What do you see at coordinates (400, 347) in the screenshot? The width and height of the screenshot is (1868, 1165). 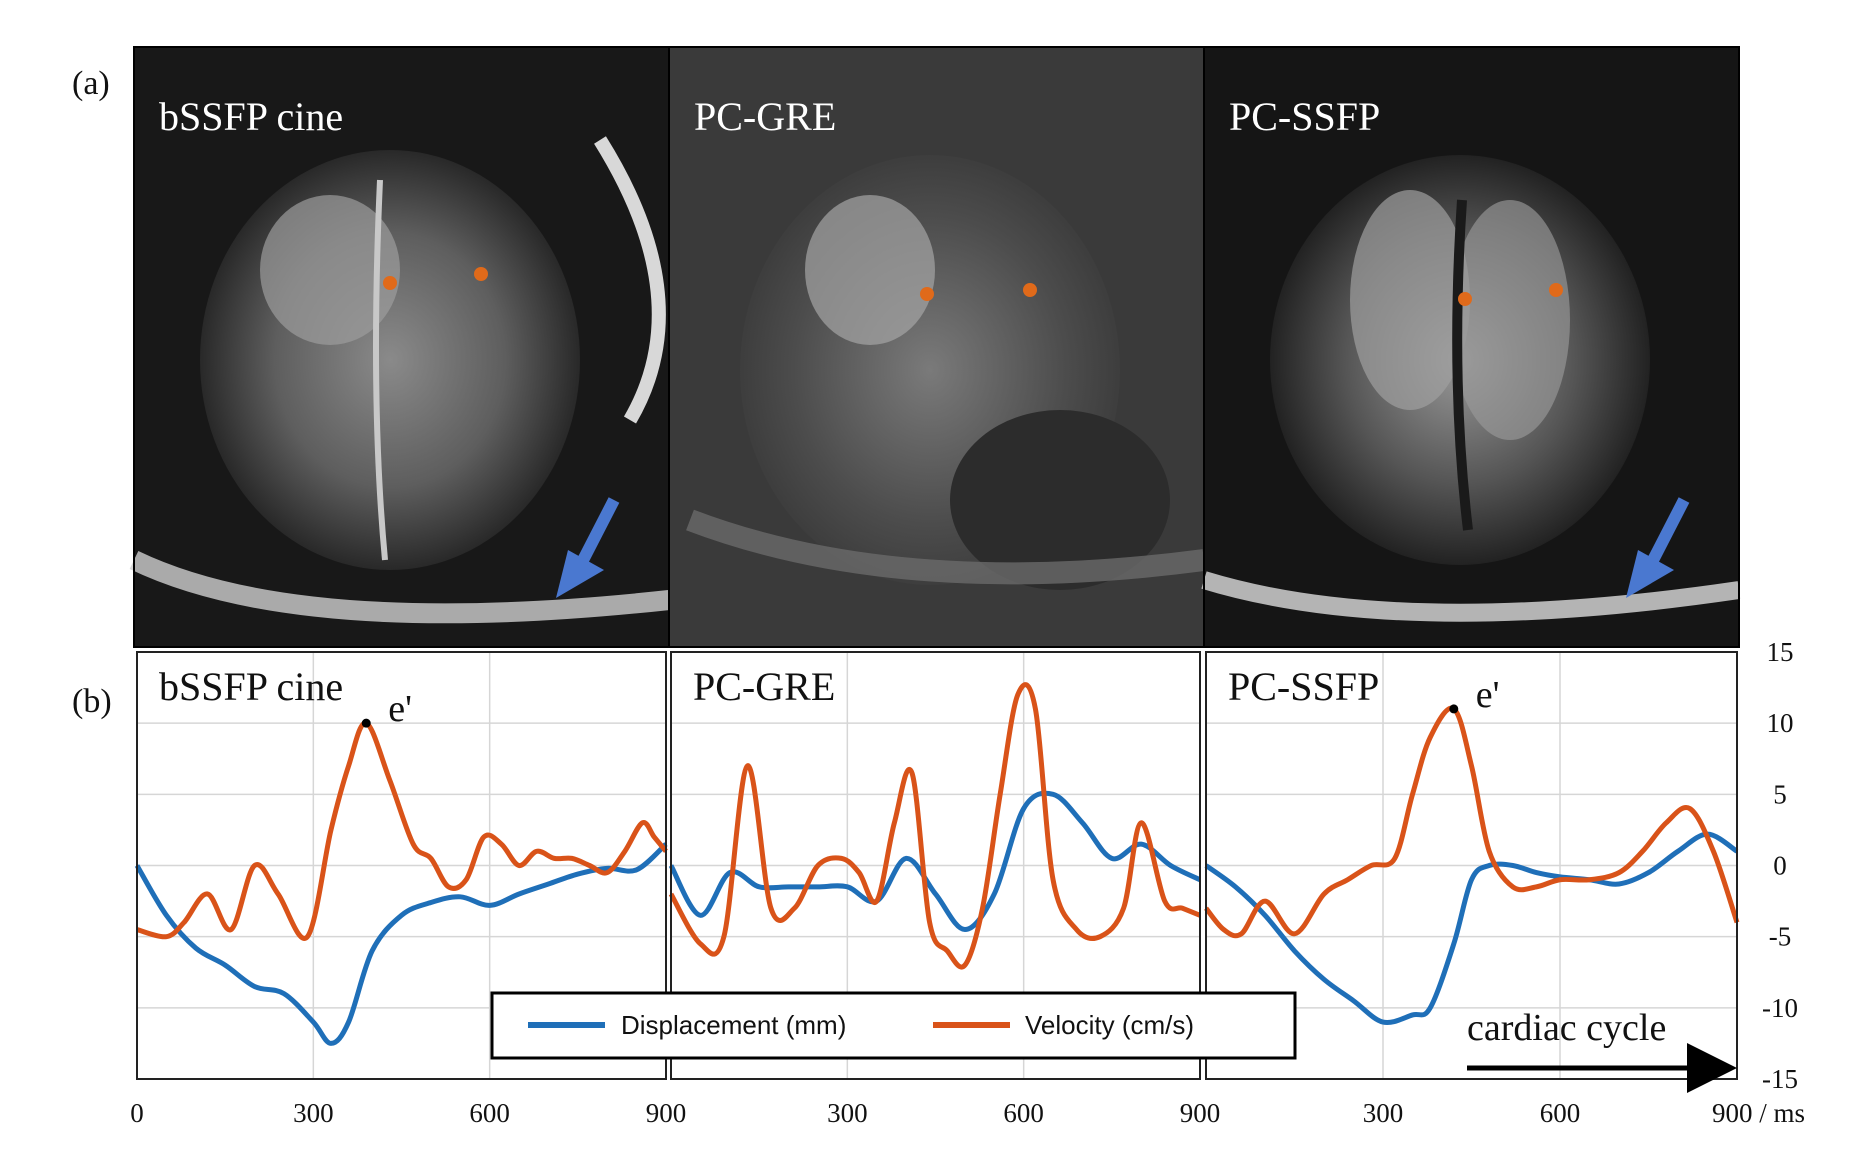 I see `mri-image-bssfp` at bounding box center [400, 347].